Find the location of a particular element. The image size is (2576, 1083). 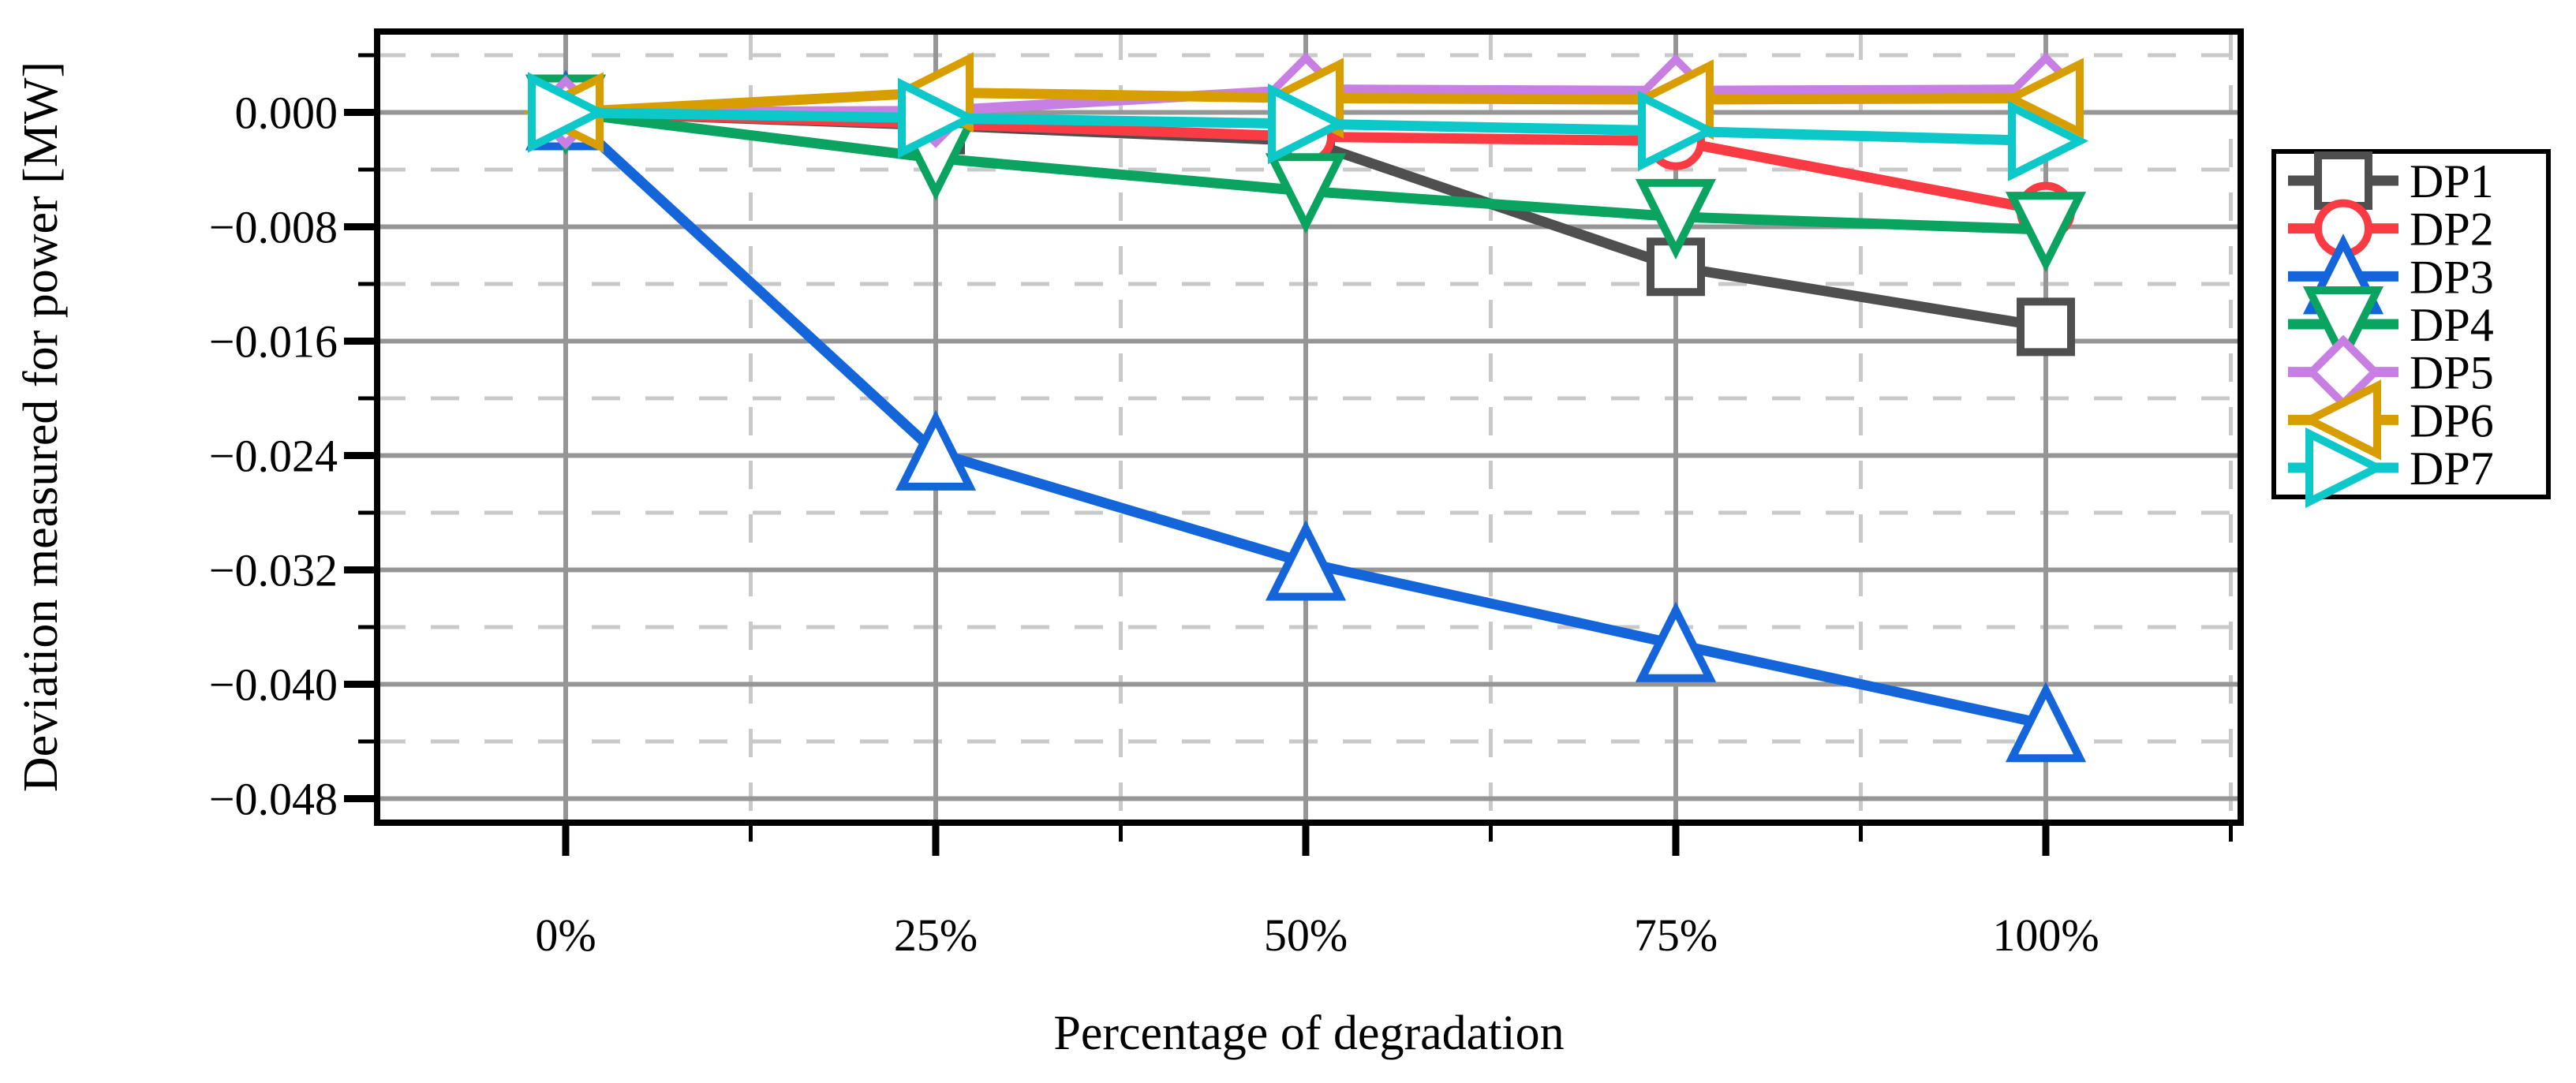

legend-item-DP6: DP6 is located at coordinates (2391, 420).